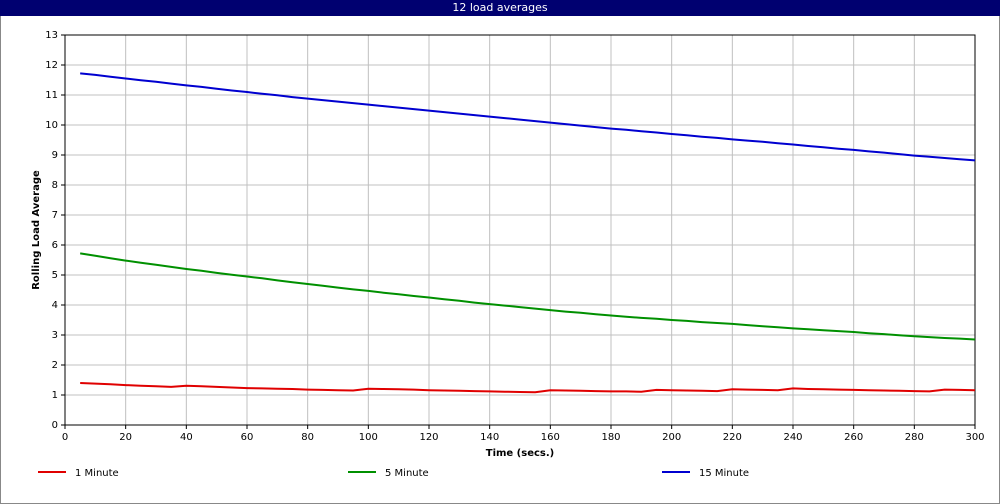  Describe the element at coordinates (97, 473) in the screenshot. I see `legend-label: 1 Minute` at that location.